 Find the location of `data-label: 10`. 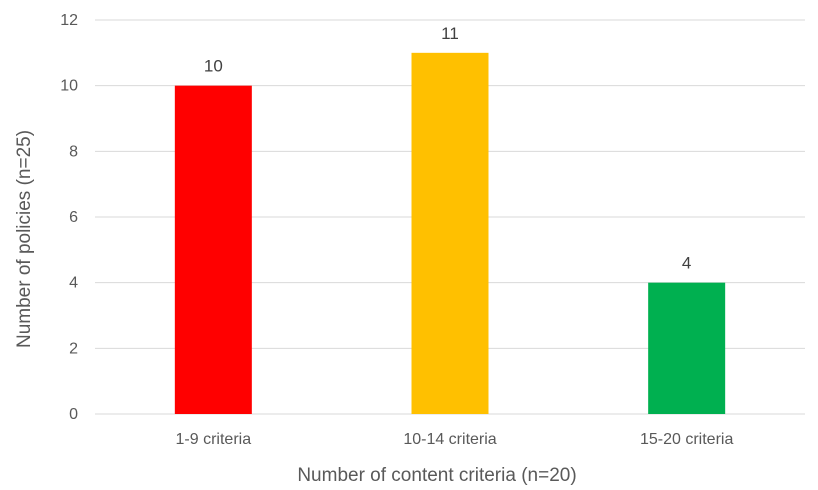

data-label: 10 is located at coordinates (213, 66).